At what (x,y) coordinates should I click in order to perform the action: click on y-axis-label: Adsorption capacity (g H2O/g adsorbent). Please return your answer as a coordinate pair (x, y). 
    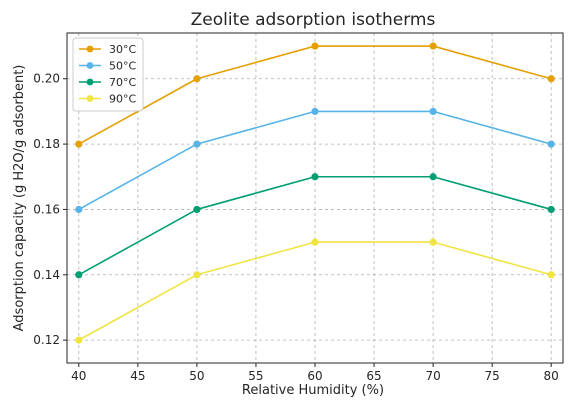
    Looking at the image, I should click on (19, 198).